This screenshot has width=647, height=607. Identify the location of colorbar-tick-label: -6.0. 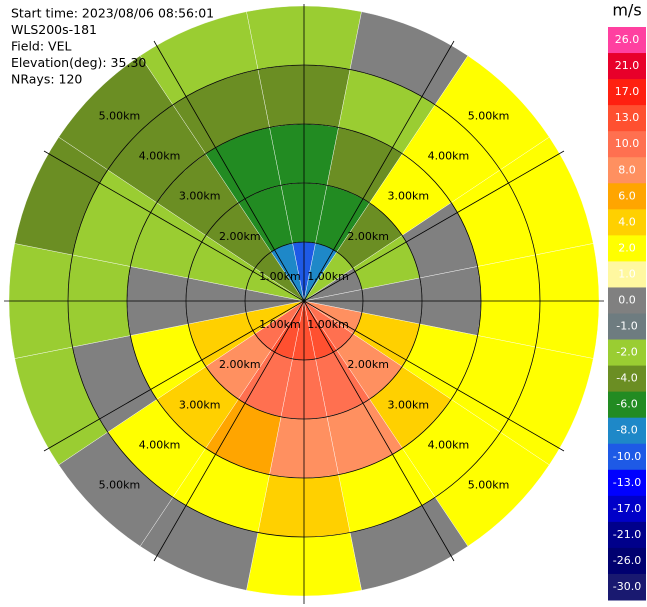
(626, 404).